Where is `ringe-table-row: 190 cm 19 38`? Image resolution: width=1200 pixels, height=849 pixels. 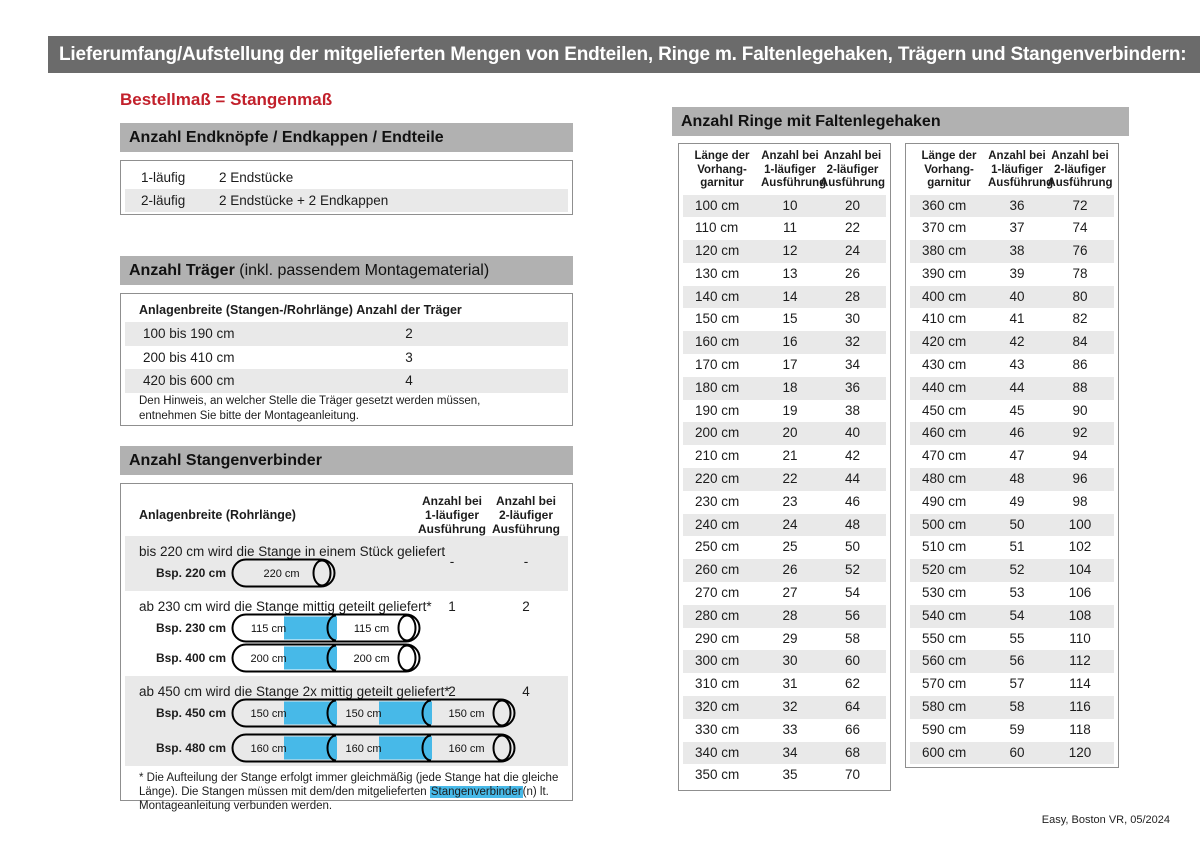
ringe-table-row: 190 cm 19 38 is located at coordinates (784, 411).